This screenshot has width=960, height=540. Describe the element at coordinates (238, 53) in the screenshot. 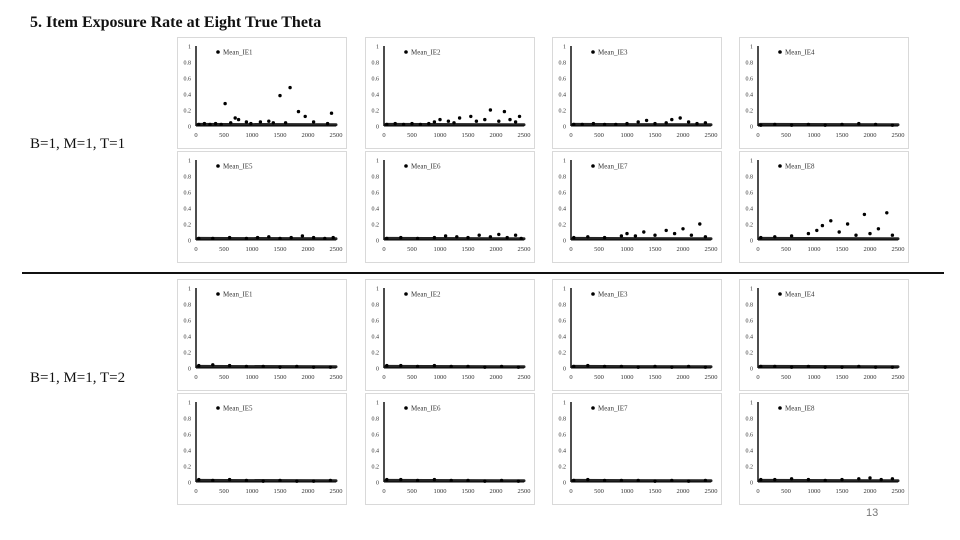

I see `legend-label: Mean_IE1` at that location.